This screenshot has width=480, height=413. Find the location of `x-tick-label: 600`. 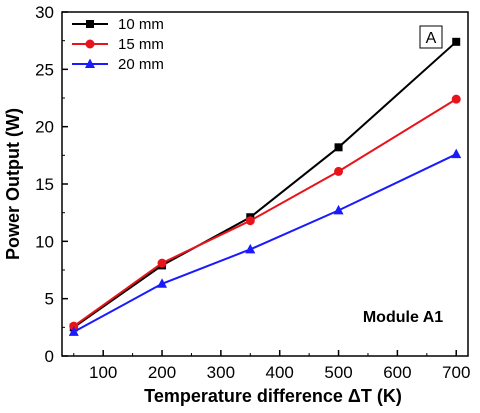

x-tick-label: 600 is located at coordinates (397, 372).